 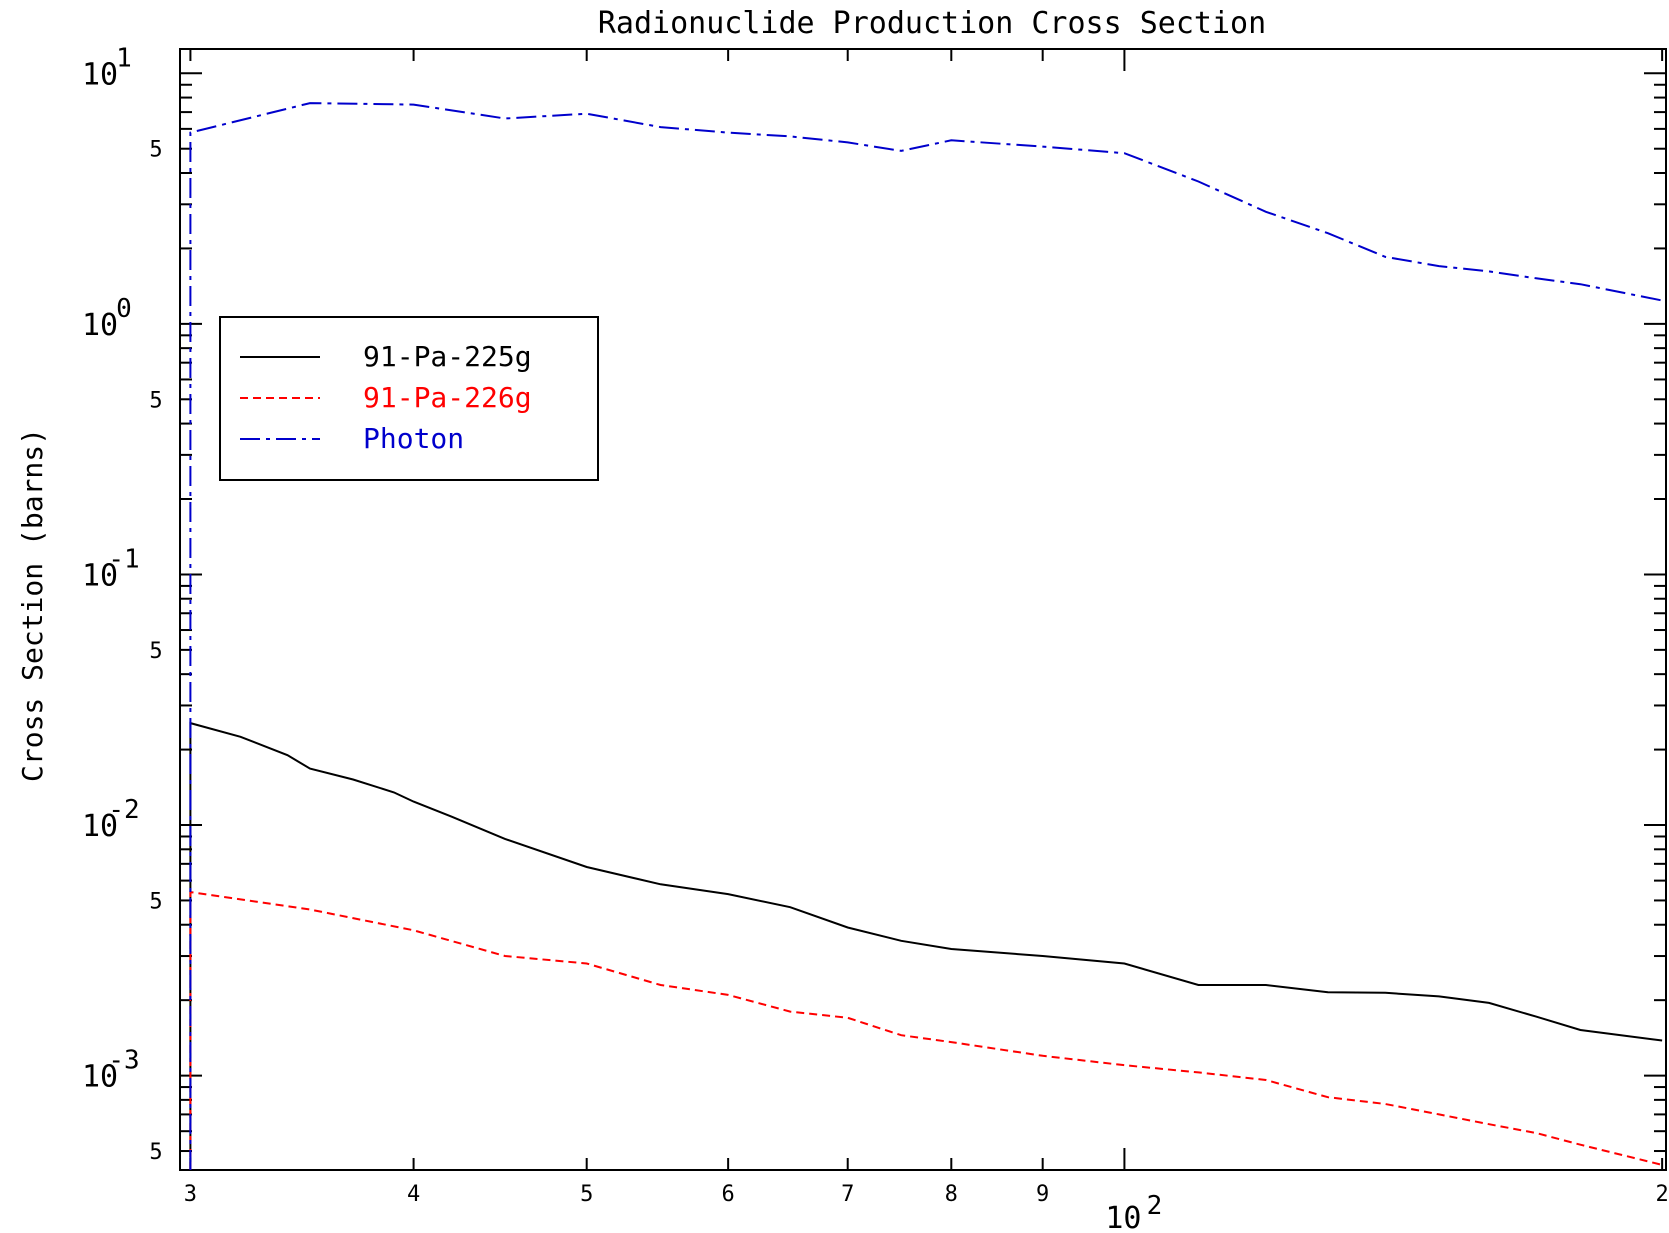 I want to click on y-decade-exponent: -3, so click(x=123, y=1061).